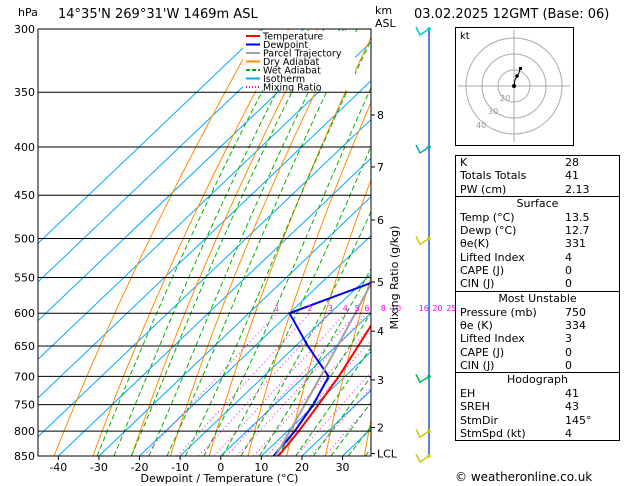  I want to click on surface-row: Dewp (°C) 12.7, so click(525, 231).